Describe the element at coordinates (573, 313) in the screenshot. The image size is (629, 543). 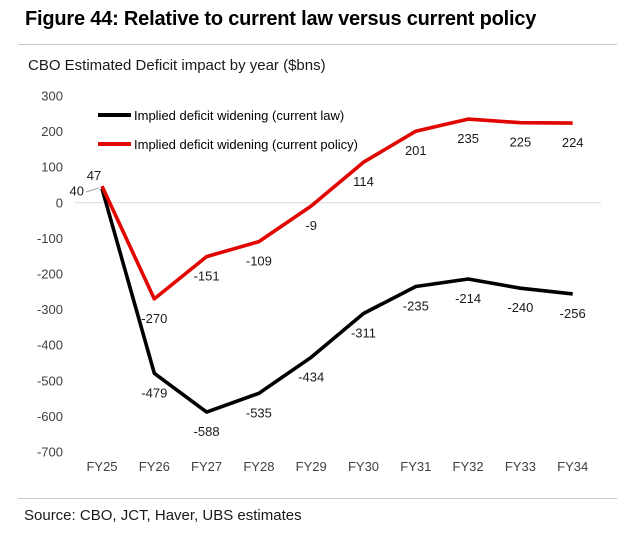
I see `data-label: -256` at that location.